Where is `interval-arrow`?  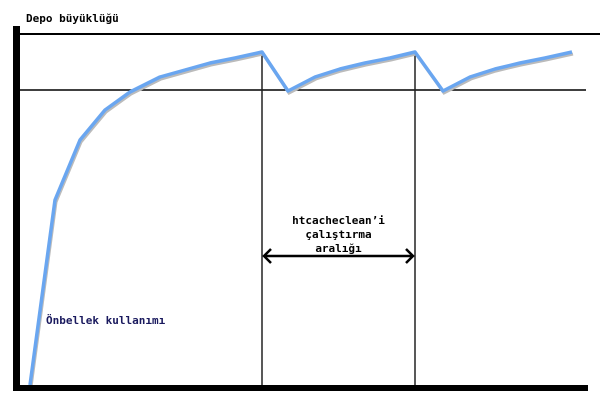
interval-arrow is located at coordinates (338, 256).